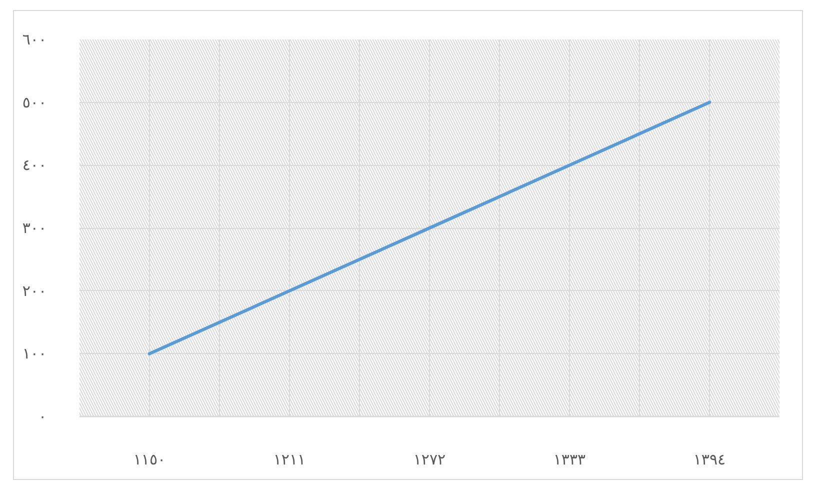  Describe the element at coordinates (569, 459) in the screenshot. I see `x-tick-label: ١٣٣٣` at that location.